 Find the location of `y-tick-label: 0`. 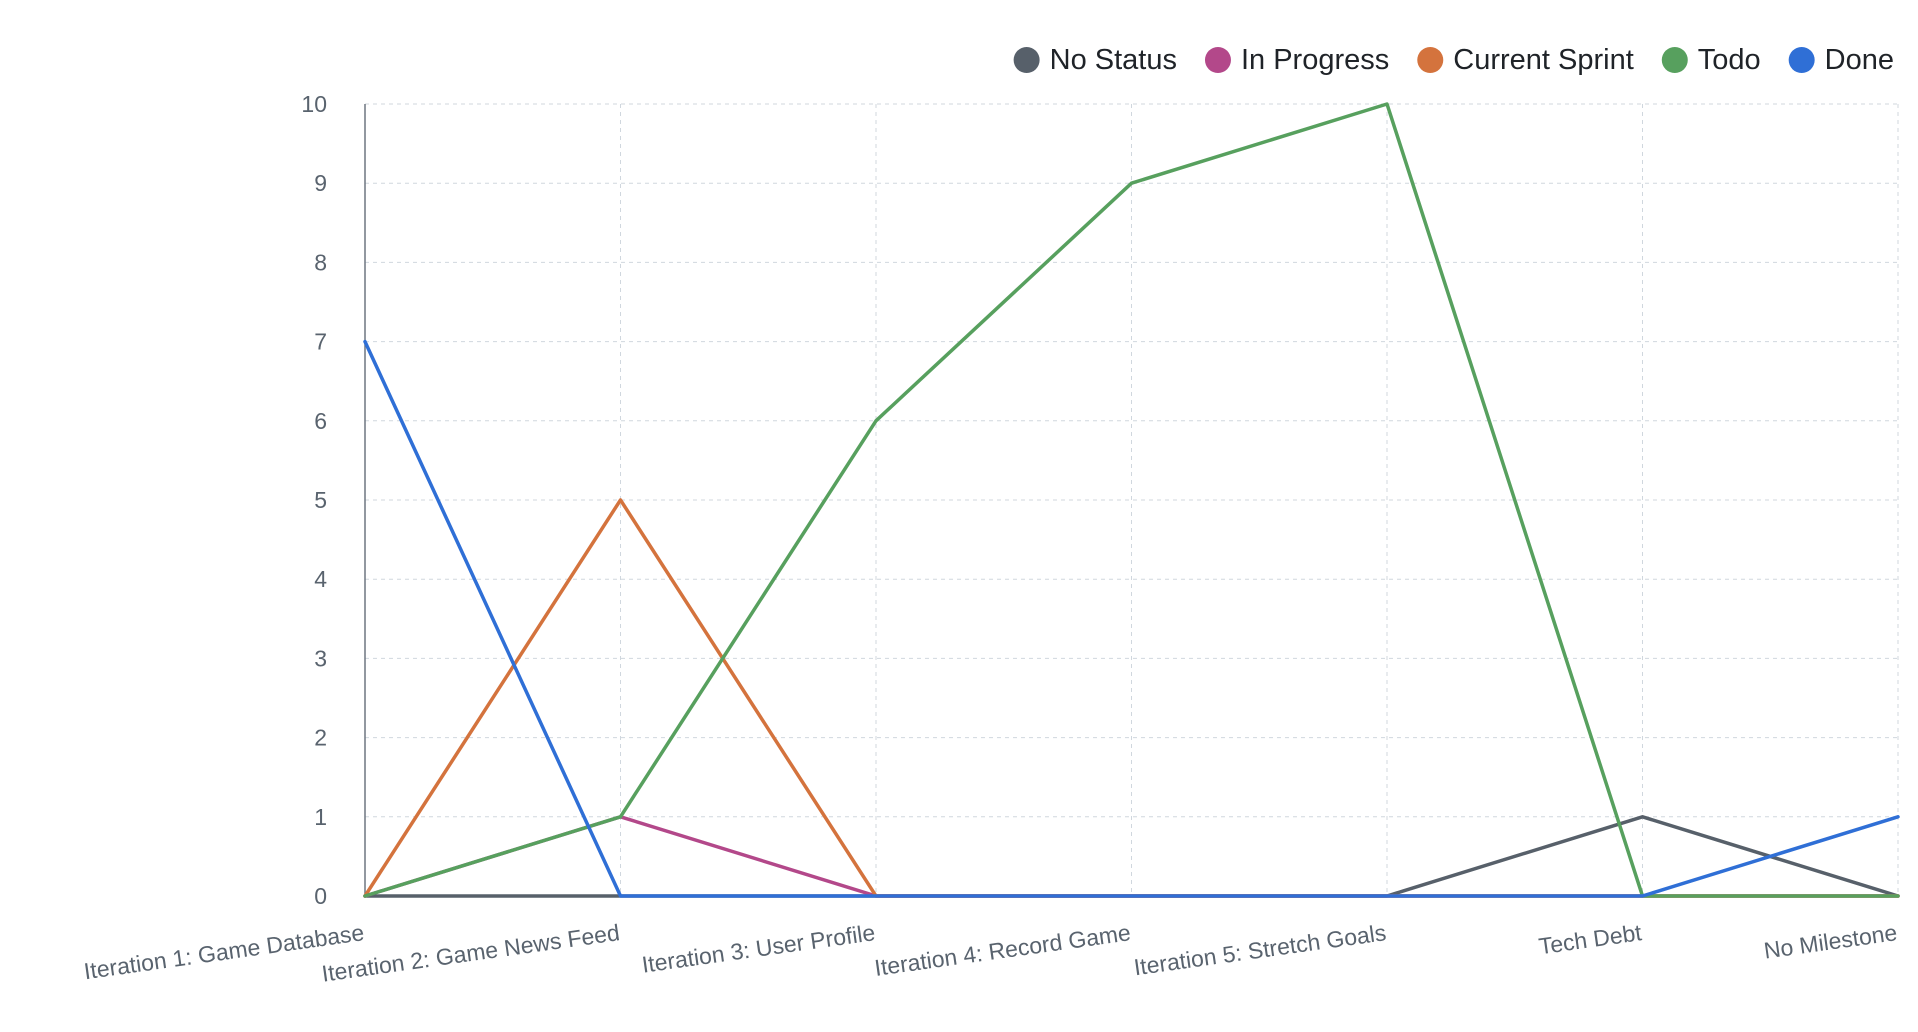

y-tick-label: 0 is located at coordinates (320, 896).